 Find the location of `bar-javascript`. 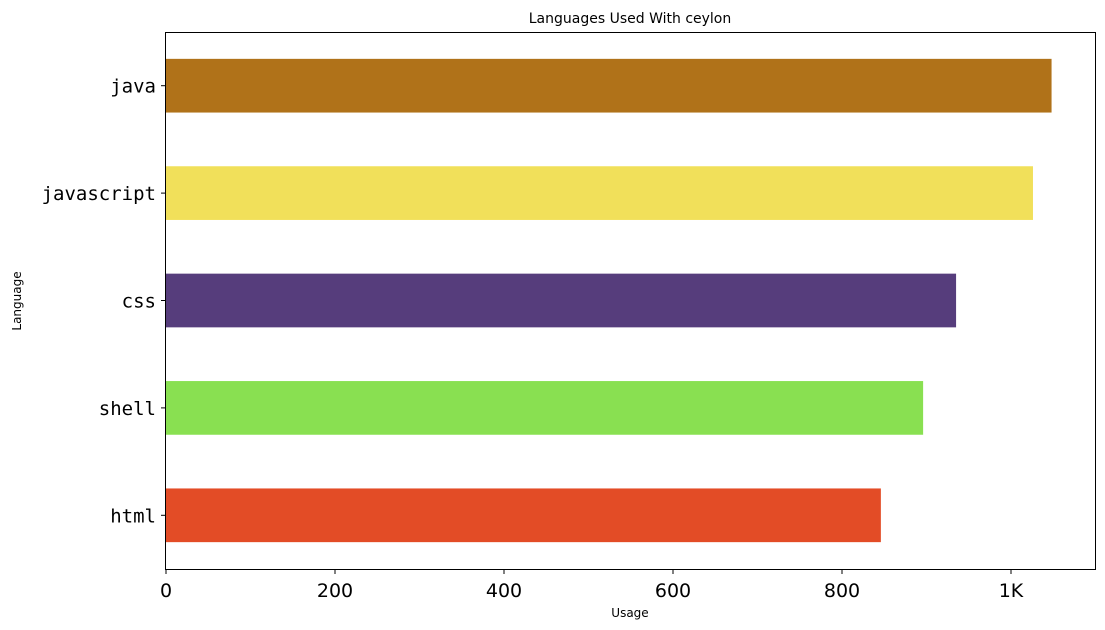

bar-javascript is located at coordinates (599, 193).